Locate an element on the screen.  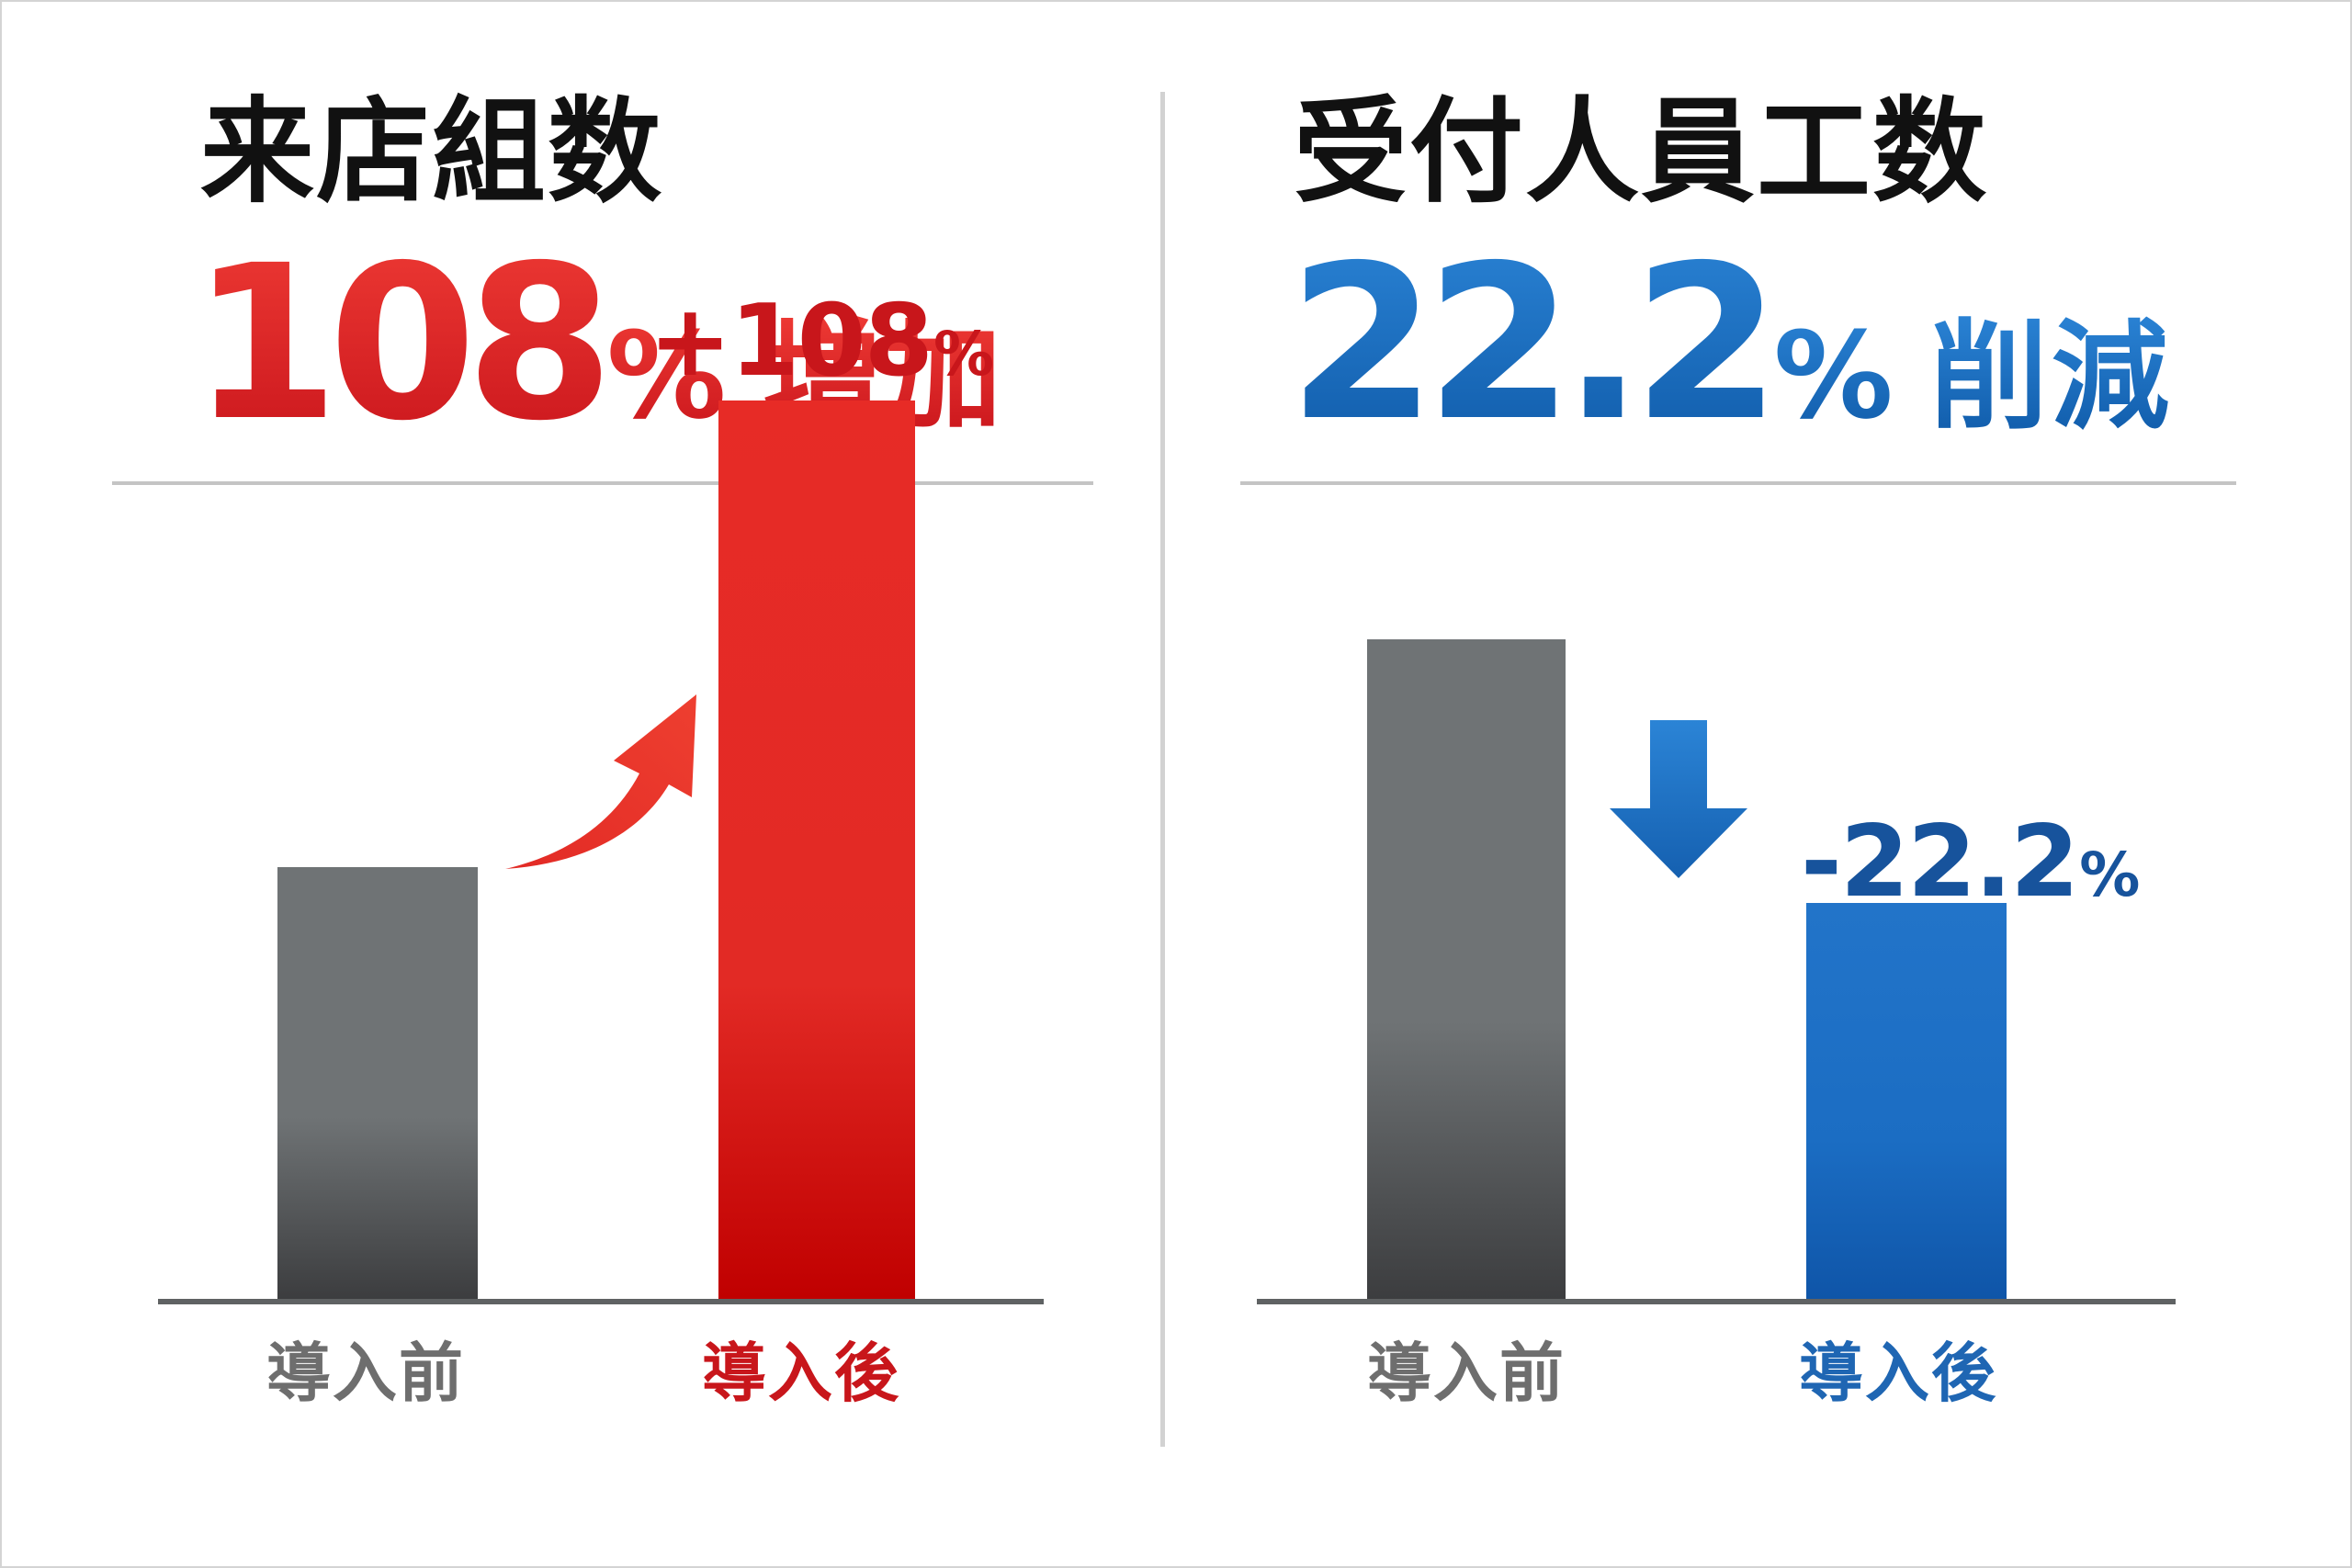
panel-title: 受付人員工数 is located at coordinates (1641, 152).